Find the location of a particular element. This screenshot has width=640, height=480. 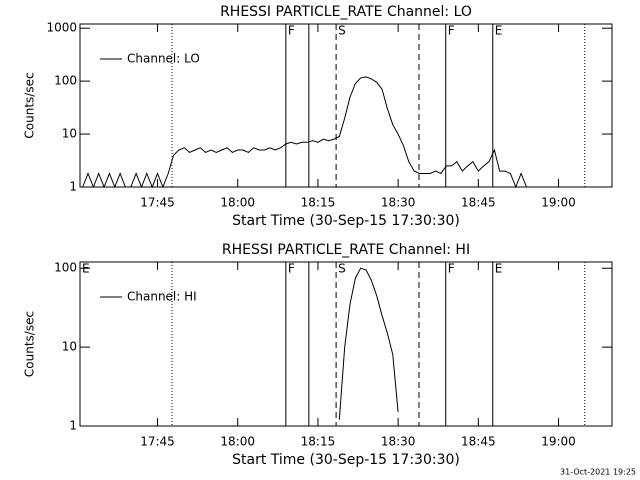

chart-title: RHESSI PARTICLE_RATE Channel: LO is located at coordinates (346, 12).